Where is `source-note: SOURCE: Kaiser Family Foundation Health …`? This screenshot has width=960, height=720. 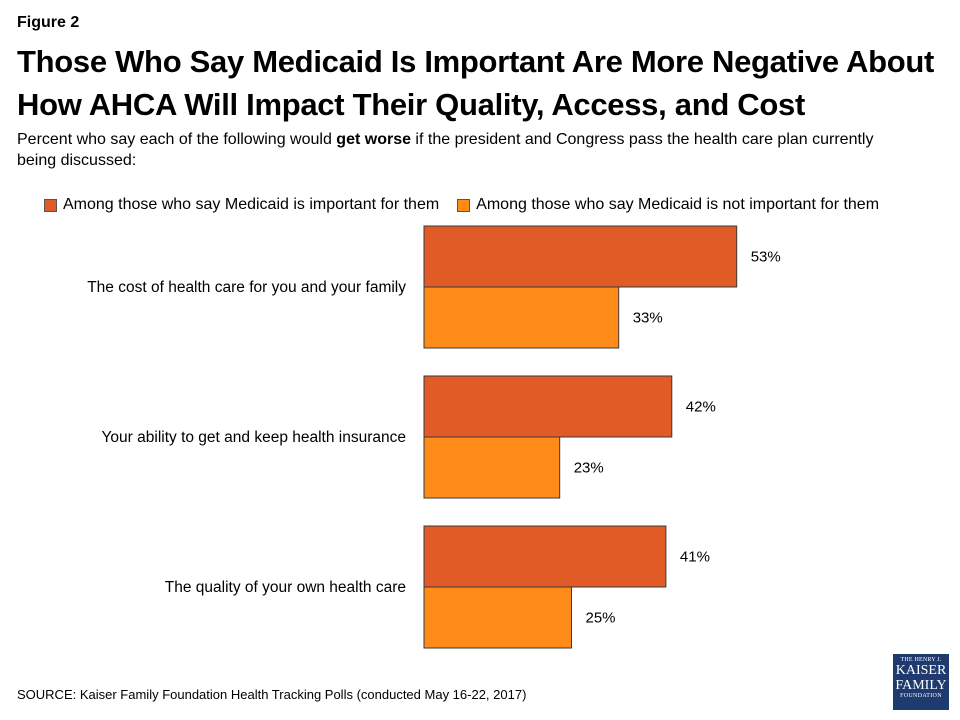 source-note: SOURCE: Kaiser Family Foundation Health … is located at coordinates (272, 694).